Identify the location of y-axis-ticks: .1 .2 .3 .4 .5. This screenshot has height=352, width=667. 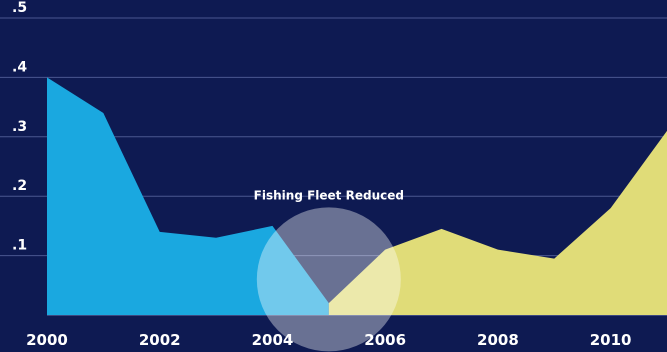
(19, 127).